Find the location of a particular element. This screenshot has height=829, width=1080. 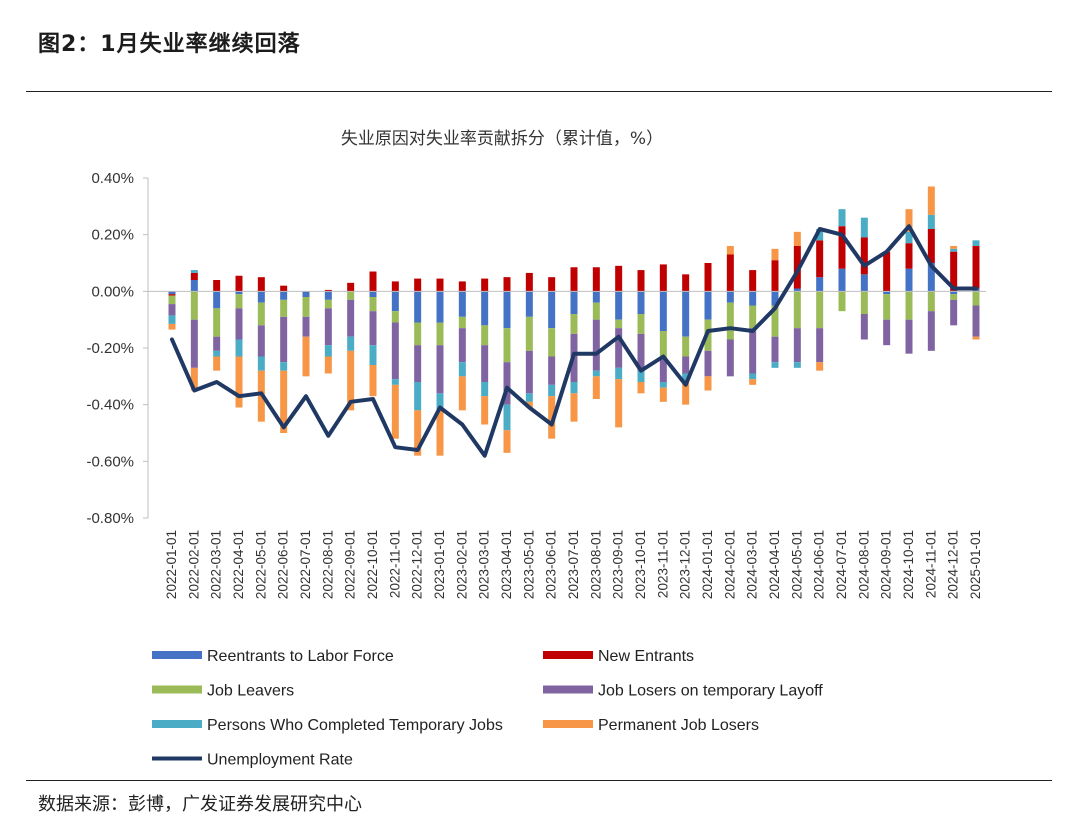

y-tick-label: -0.20% is located at coordinates (110, 348).